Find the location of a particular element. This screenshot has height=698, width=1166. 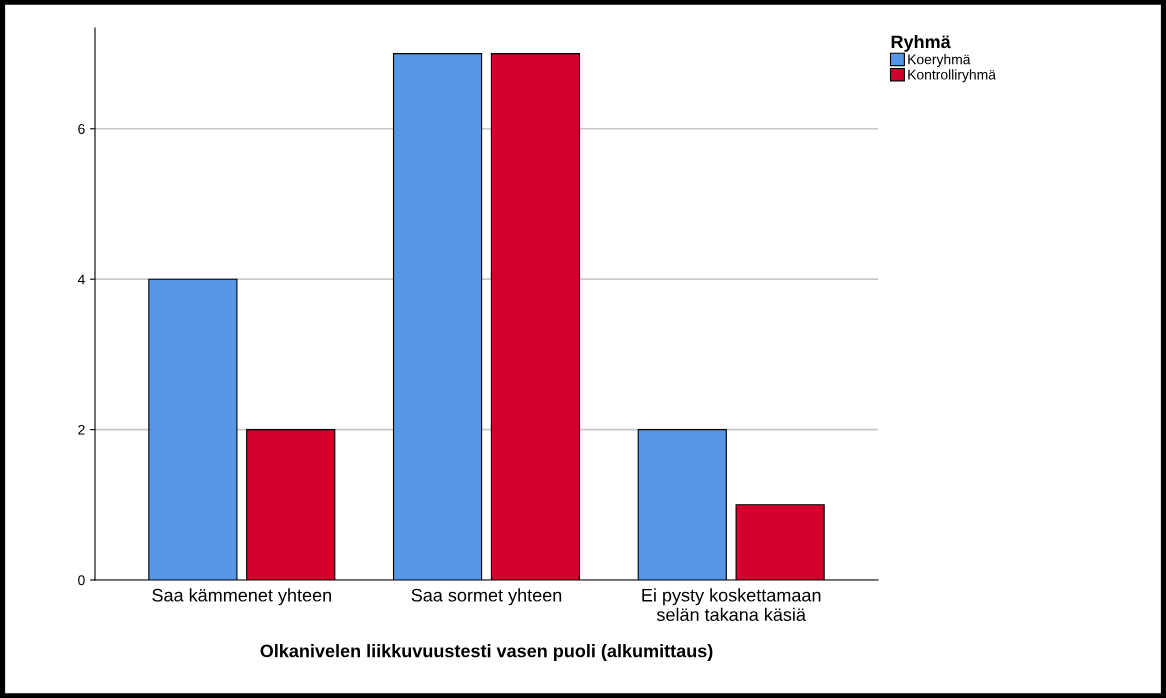

x-tick-label: Ei pysty koskettamaan selän takana käsiä is located at coordinates (731, 605).